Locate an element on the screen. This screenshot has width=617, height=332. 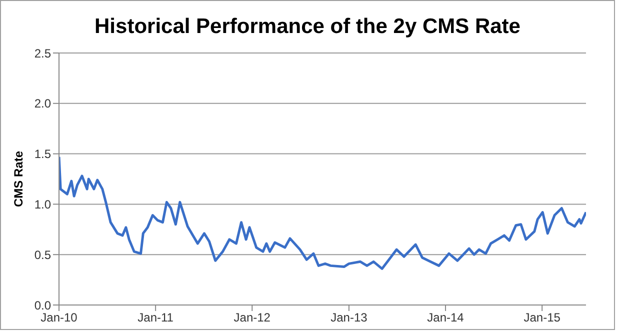
y-tick-label: 2.5 is located at coordinates (43, 53).